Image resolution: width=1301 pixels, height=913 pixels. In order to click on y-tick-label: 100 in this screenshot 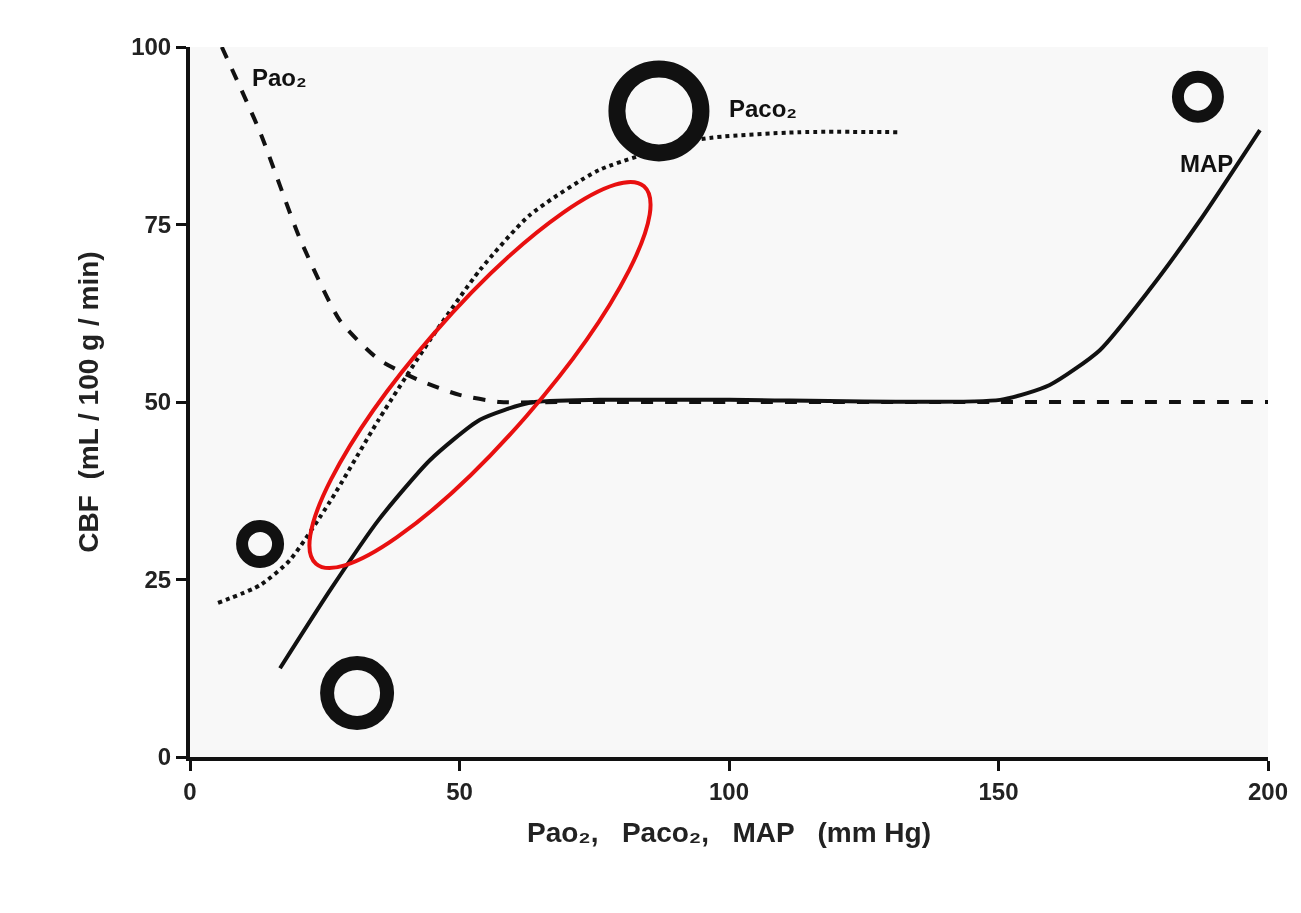, I will do `click(151, 47)`.